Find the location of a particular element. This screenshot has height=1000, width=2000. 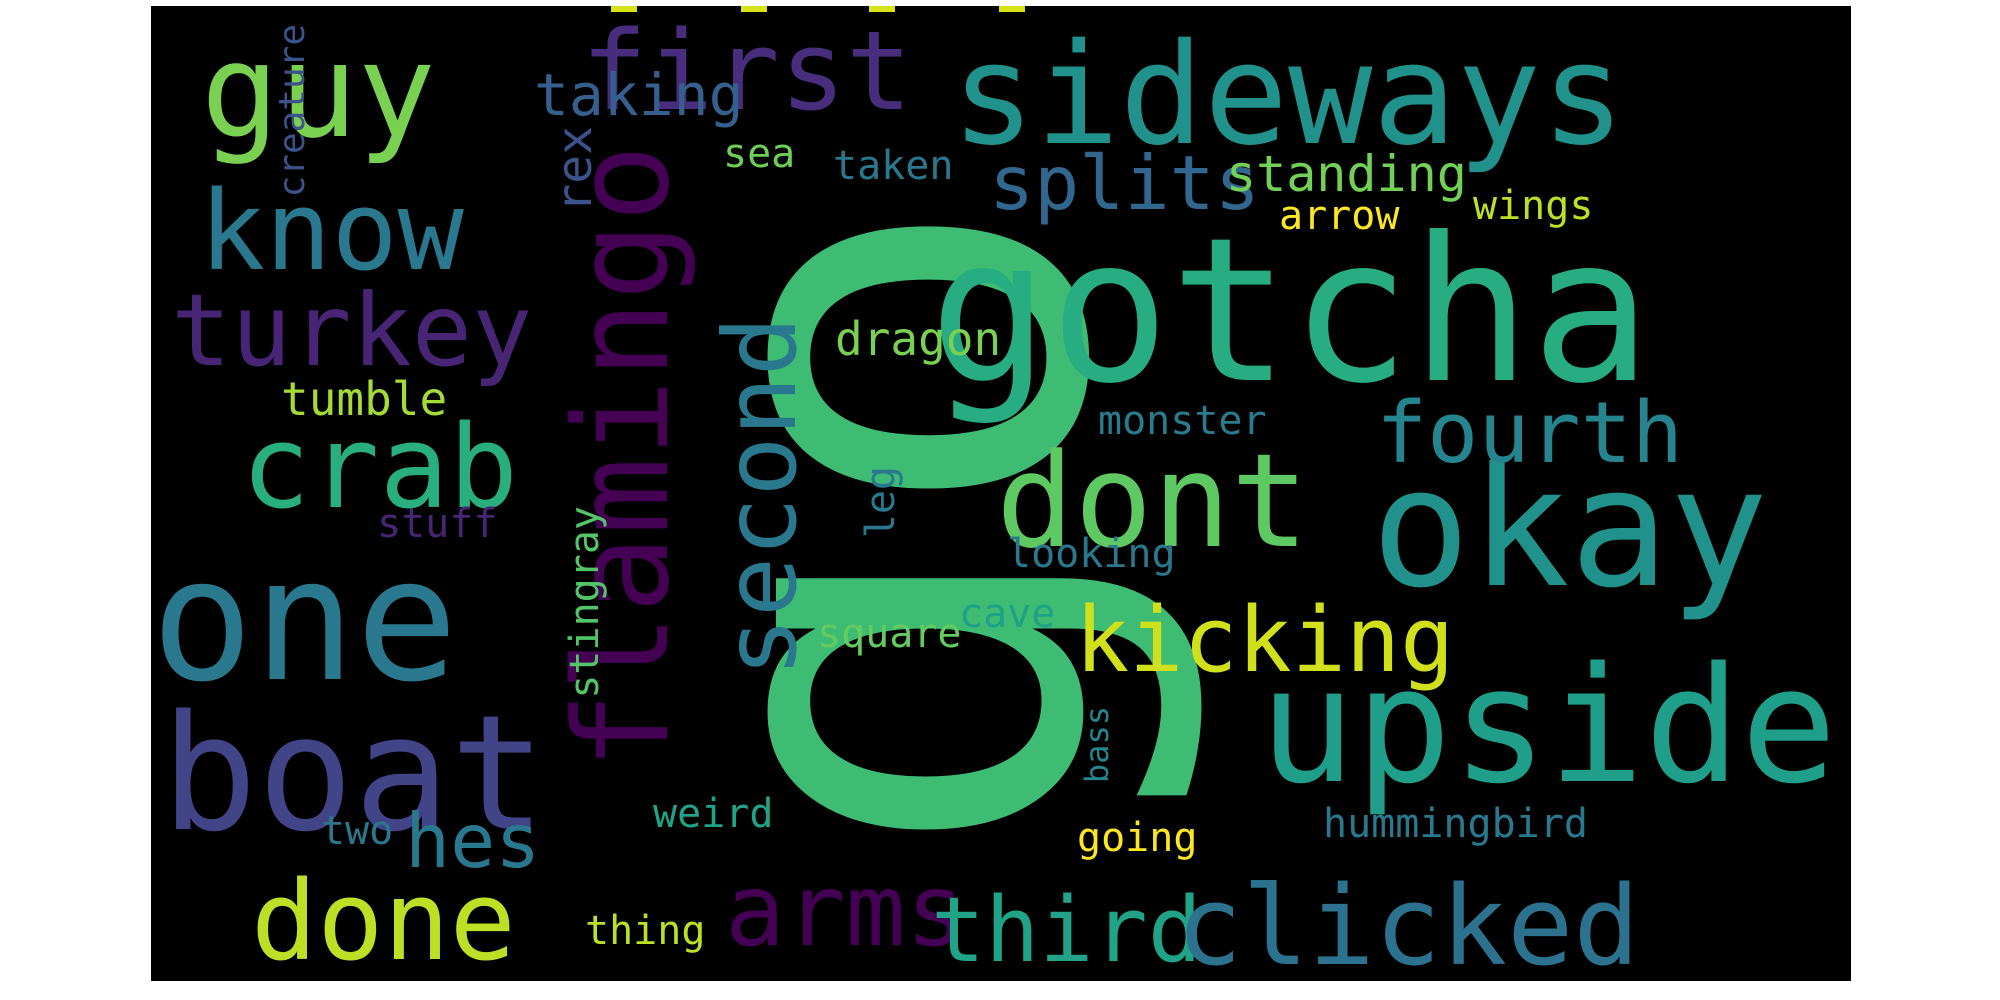

word-hummingbird: hummingbird is located at coordinates (1455, 824).